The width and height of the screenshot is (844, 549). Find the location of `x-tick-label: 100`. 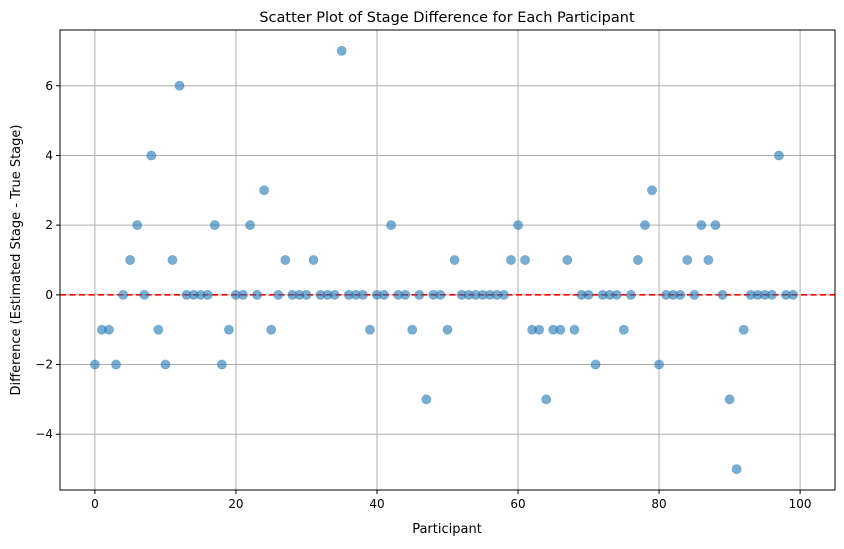

x-tick-label: 100 is located at coordinates (800, 504).